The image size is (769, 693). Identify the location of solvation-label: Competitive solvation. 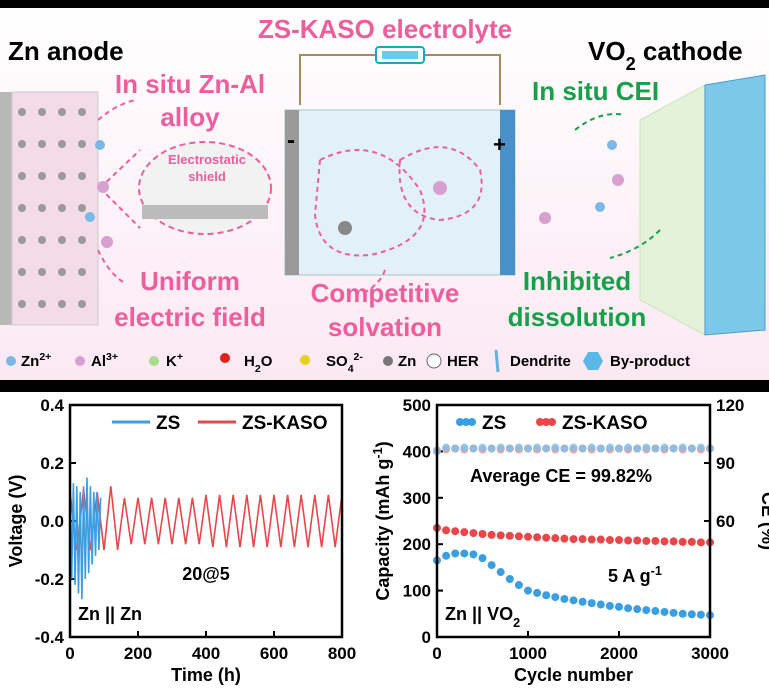
(385, 310).